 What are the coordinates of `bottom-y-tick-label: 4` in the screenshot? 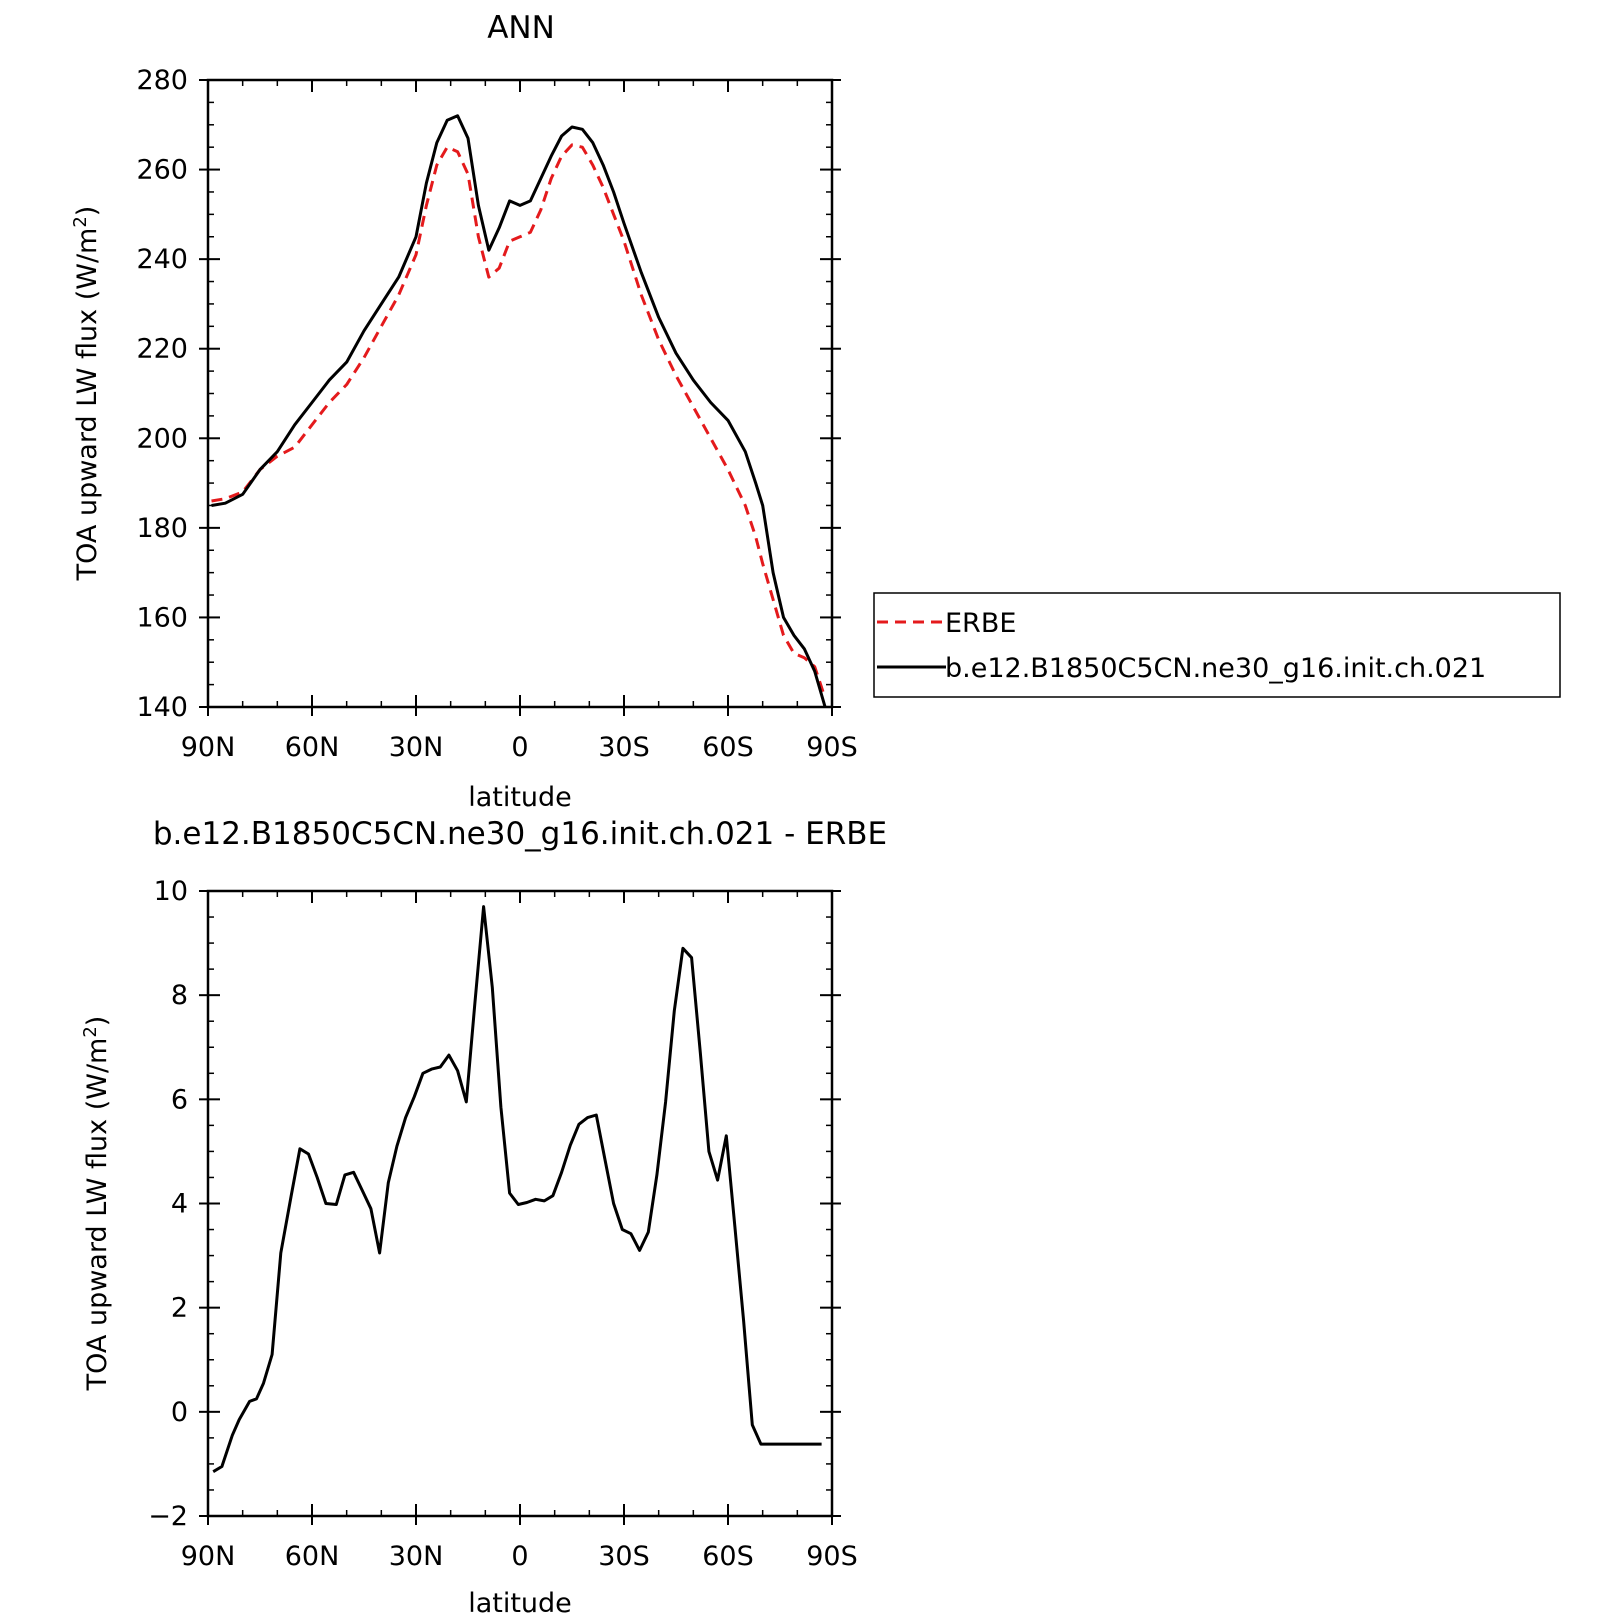 It's located at (179, 1204).